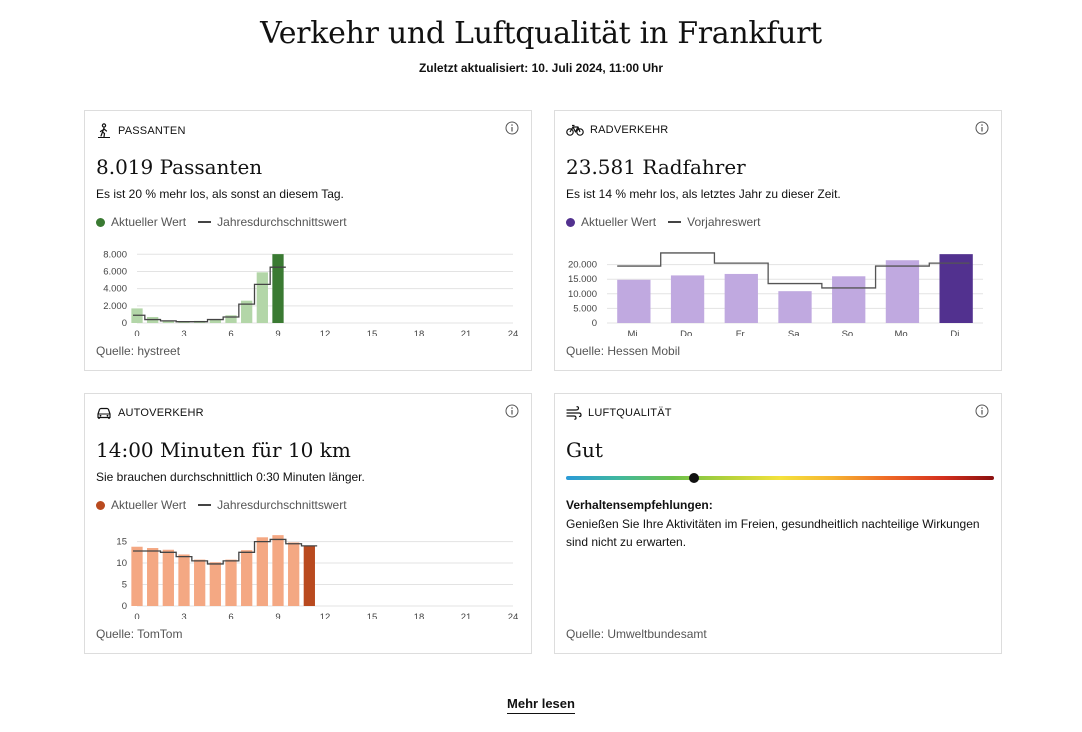 This screenshot has height=732, width=1082. What do you see at coordinates (419, 332) in the screenshot?
I see `x-tick-label: 18` at bounding box center [419, 332].